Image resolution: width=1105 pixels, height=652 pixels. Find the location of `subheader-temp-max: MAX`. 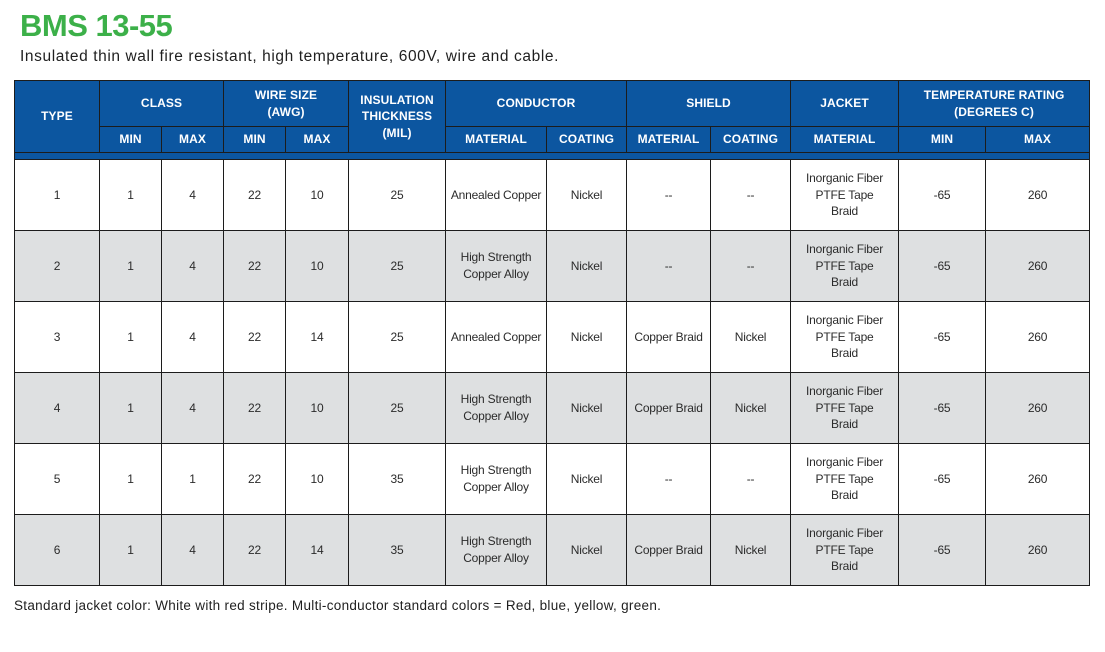

subheader-temp-max: MAX is located at coordinates (1038, 139).